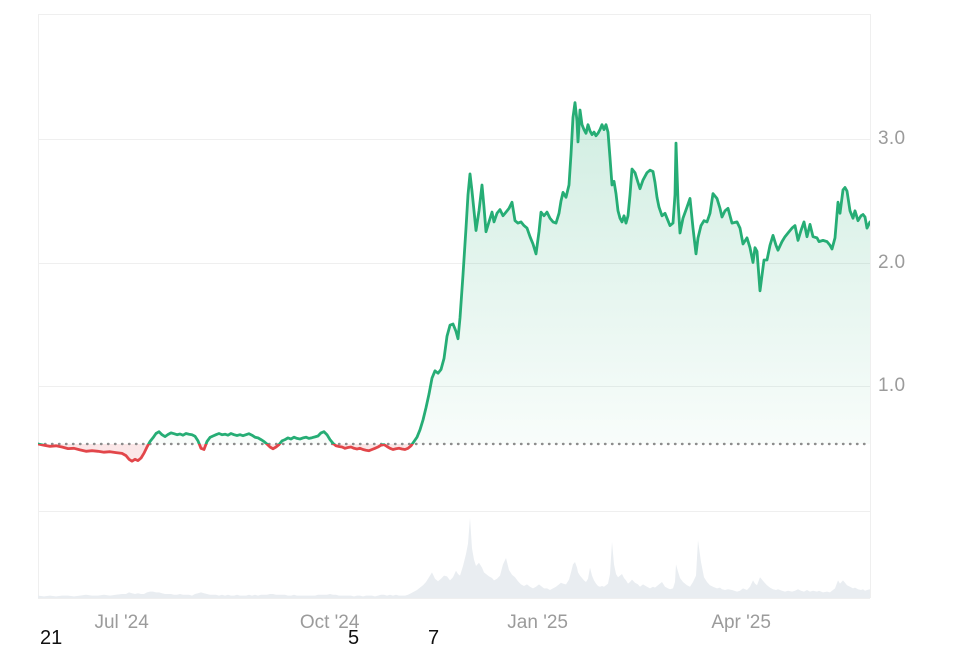  What do you see at coordinates (121, 622) in the screenshot?
I see `x-axis-tick-label: Jul '24` at bounding box center [121, 622].